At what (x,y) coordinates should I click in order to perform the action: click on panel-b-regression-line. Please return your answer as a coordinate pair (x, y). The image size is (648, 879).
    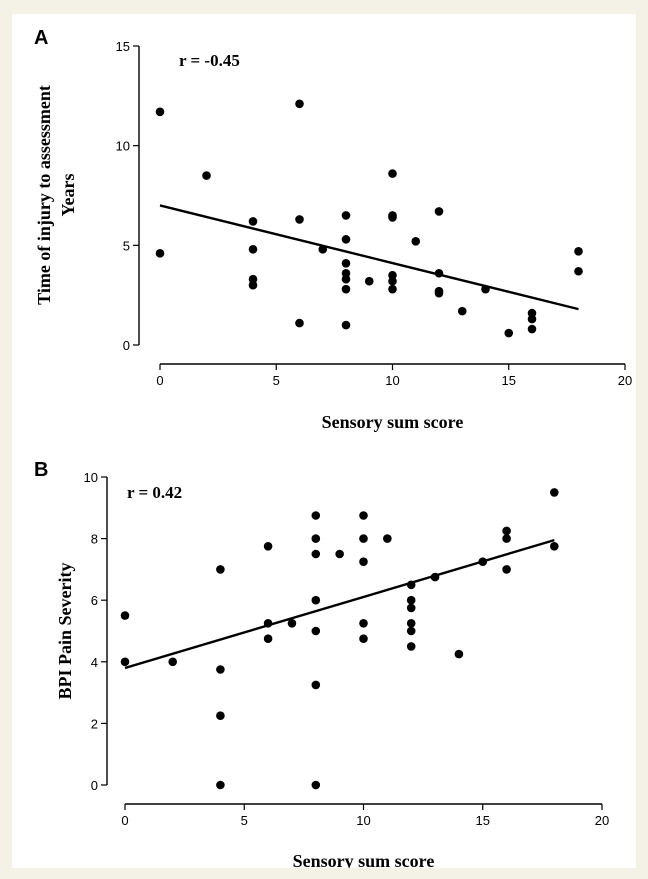
    Looking at the image, I should click on (339, 604).